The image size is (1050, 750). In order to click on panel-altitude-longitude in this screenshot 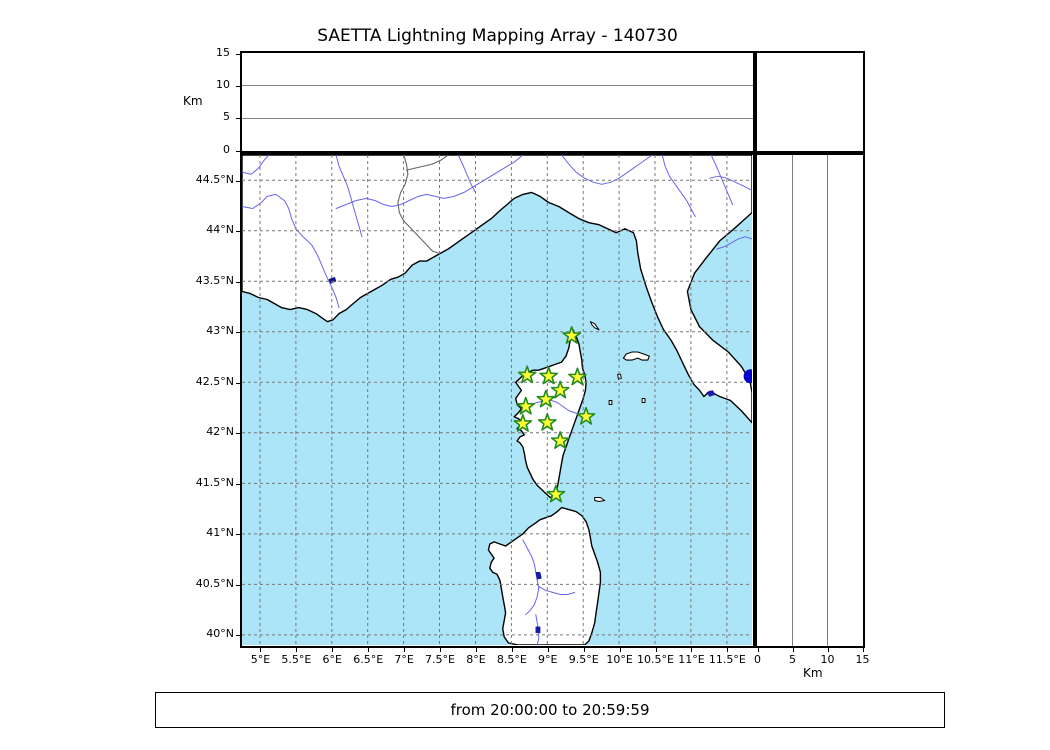, I will do `click(497, 102)`.